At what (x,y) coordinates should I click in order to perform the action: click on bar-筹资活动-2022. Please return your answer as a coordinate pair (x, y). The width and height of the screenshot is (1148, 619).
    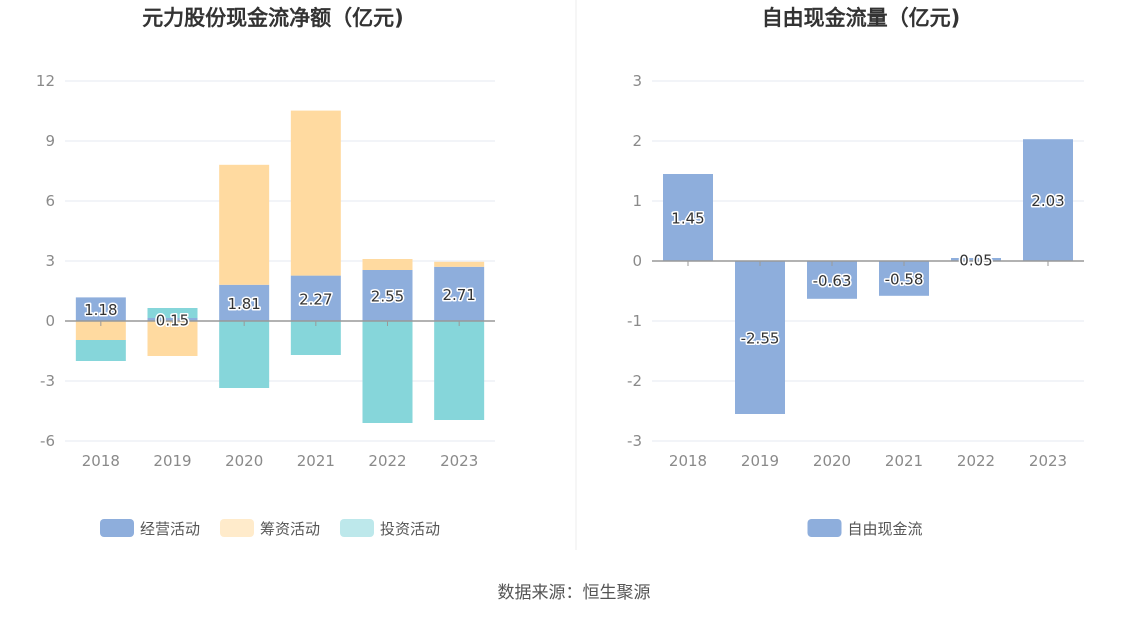
    Looking at the image, I should click on (387, 264).